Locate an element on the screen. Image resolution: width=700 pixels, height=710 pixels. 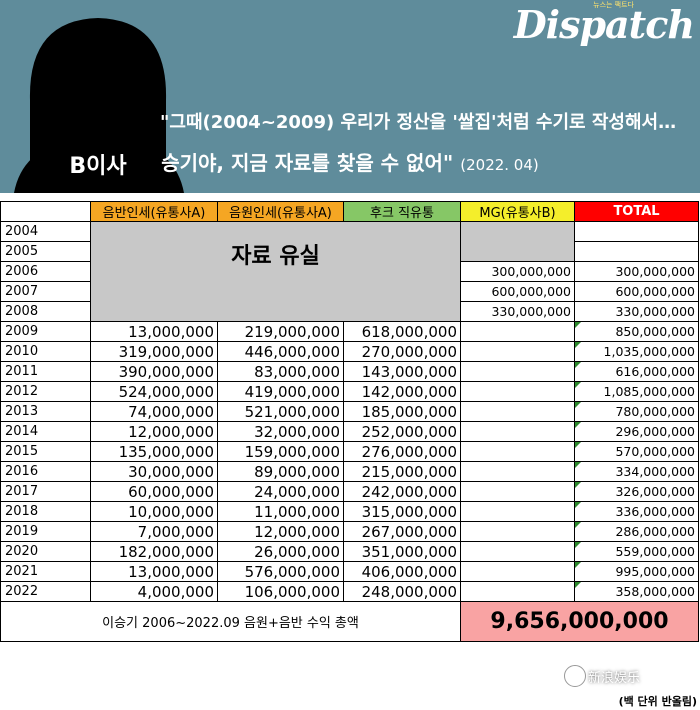
hook-direct-cell: 143,000,000 is located at coordinates (402, 371).